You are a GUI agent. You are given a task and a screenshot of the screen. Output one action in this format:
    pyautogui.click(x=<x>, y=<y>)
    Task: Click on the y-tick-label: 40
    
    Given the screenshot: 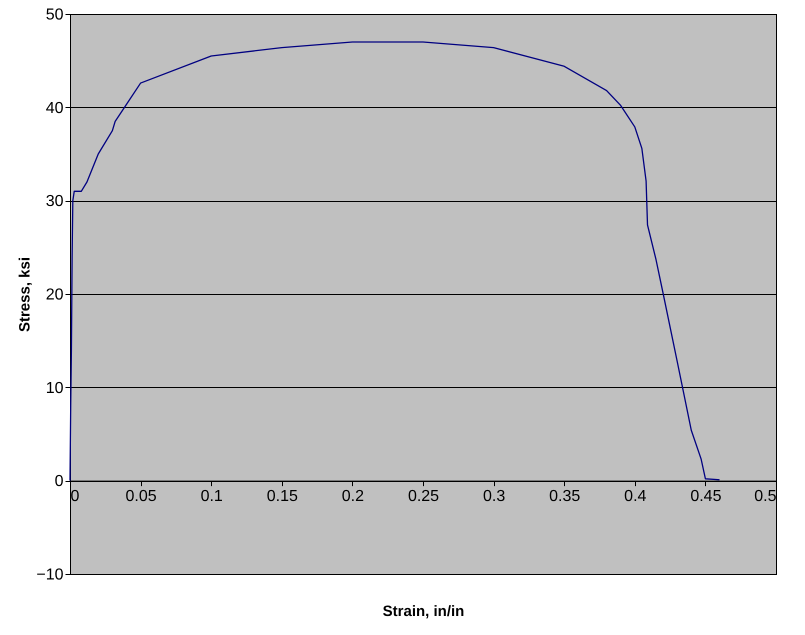 What is the action you would take?
    pyautogui.click(x=55, y=108)
    